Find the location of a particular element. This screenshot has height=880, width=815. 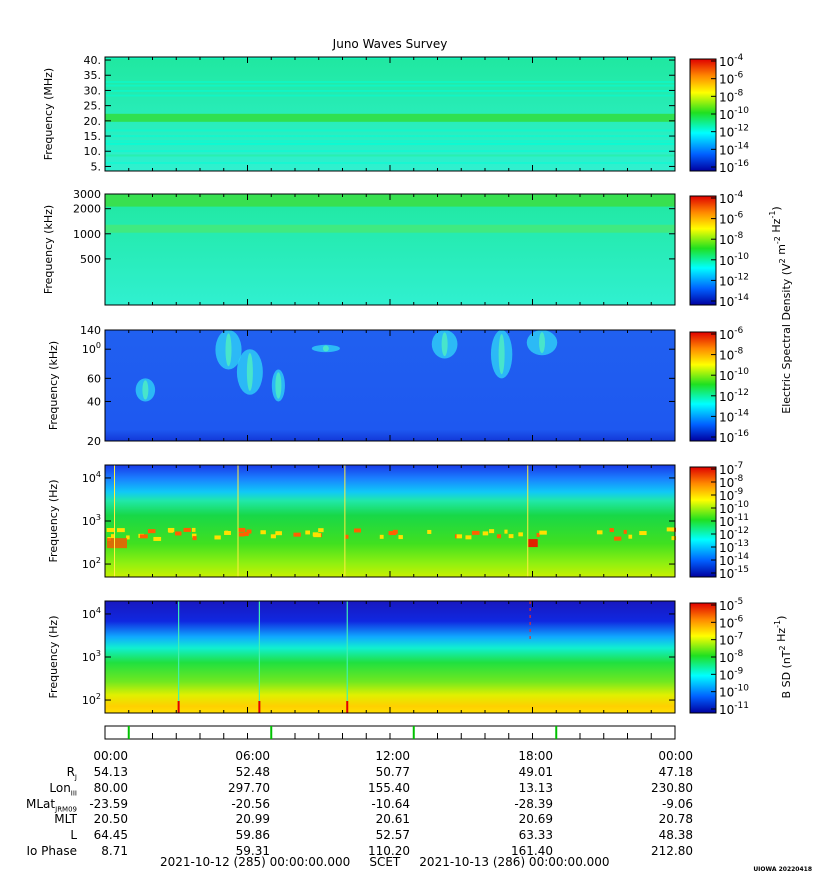

emission-band-21mhz is located at coordinates (390, 117).